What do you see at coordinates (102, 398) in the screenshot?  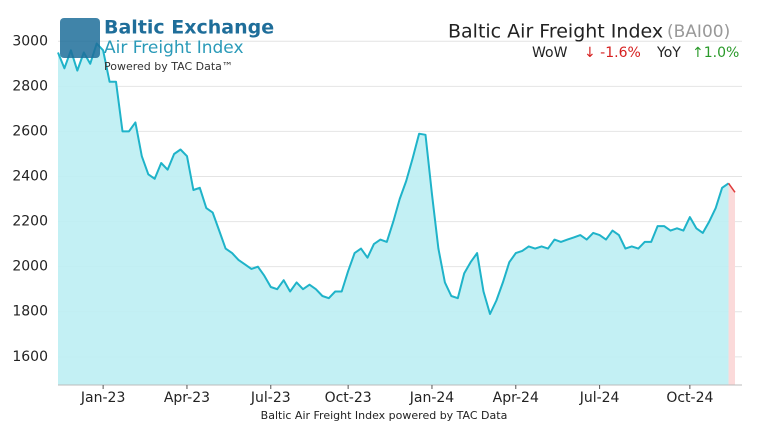 I see `x-tick-label: Jan-23` at bounding box center [102, 398].